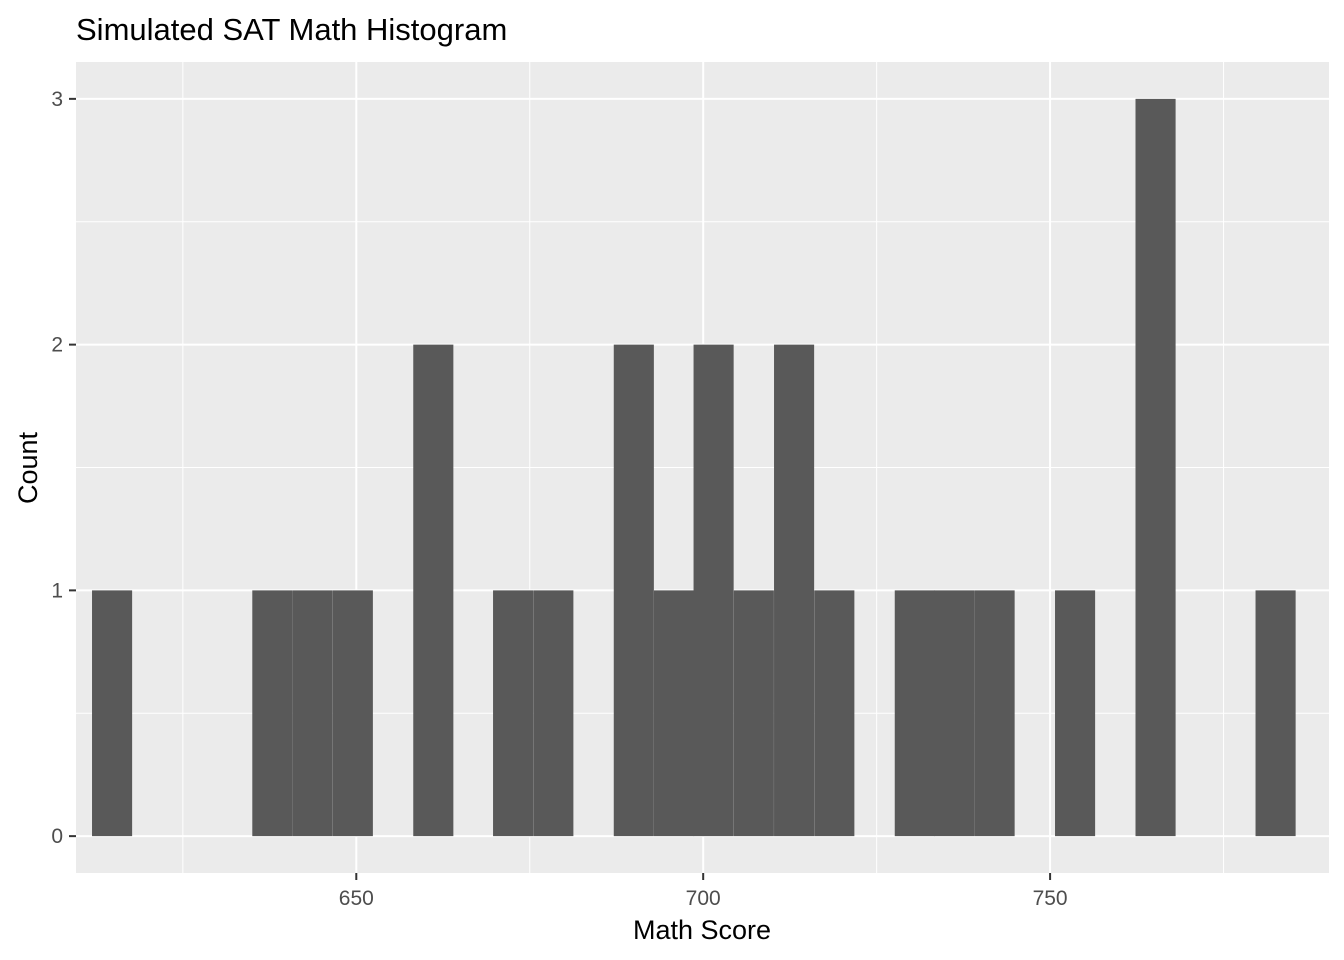  Describe the element at coordinates (57, 345) in the screenshot. I see `y-tick-label: 2` at that location.